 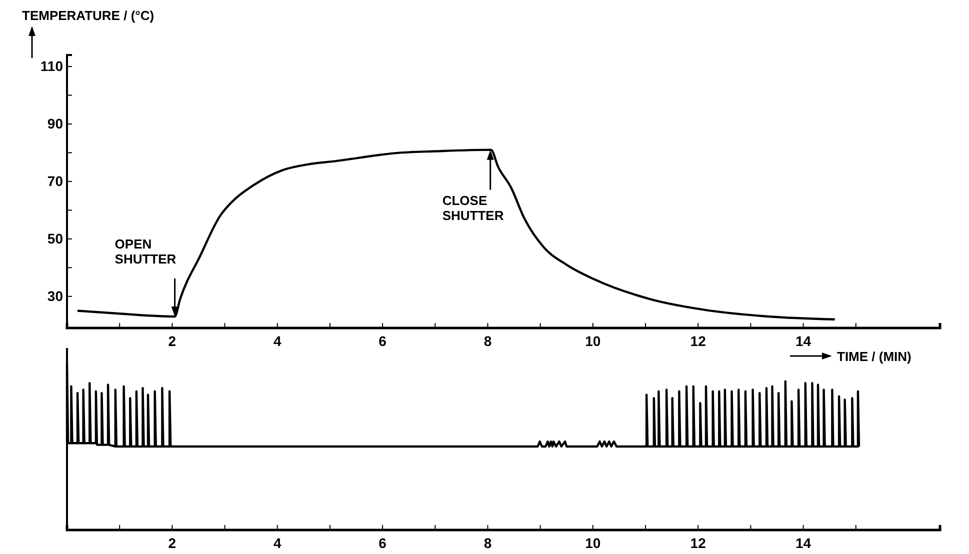 What do you see at coordinates (55, 238) in the screenshot?
I see `y-tick-label: 50` at bounding box center [55, 238].